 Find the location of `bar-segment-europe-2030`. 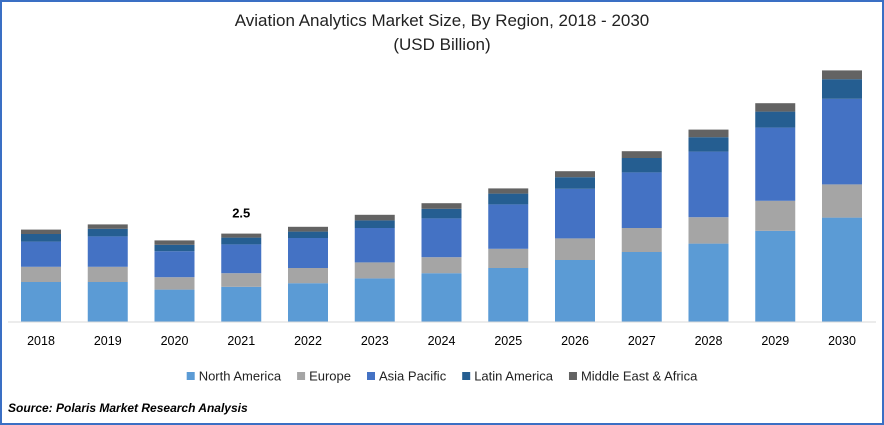

bar-segment-europe-2030 is located at coordinates (842, 201).